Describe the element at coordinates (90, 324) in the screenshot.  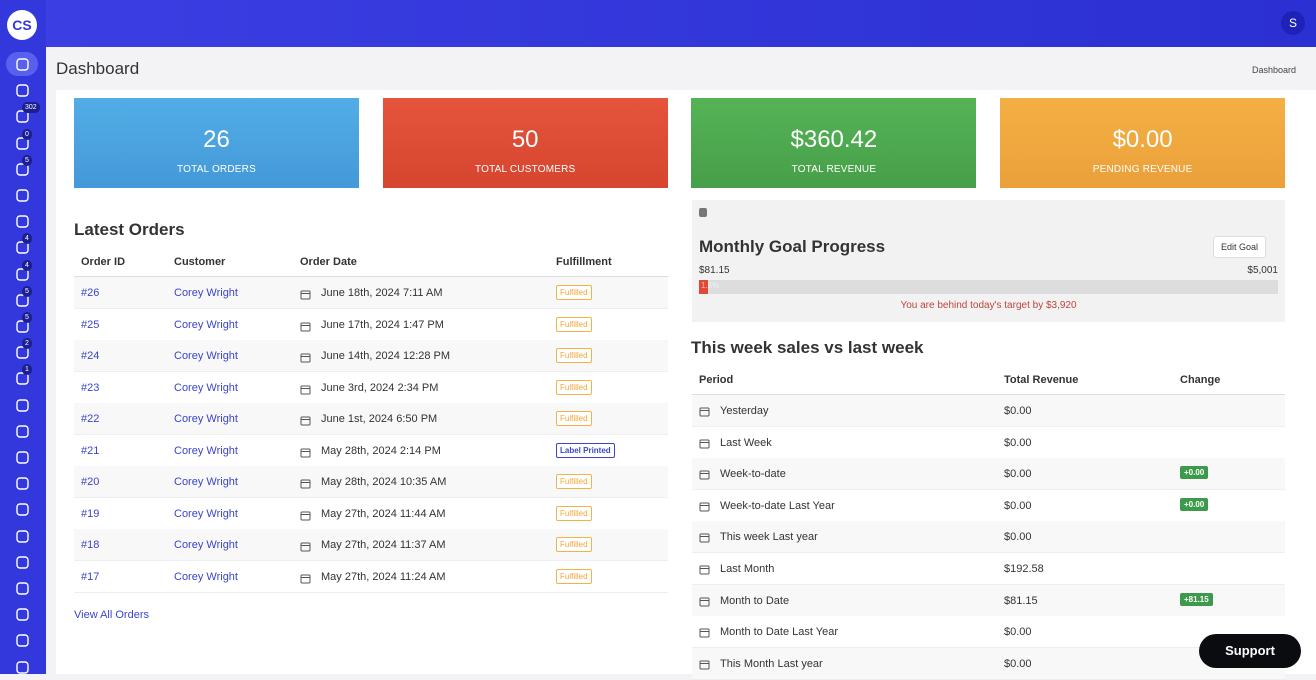
I see `order-id: #25` at that location.